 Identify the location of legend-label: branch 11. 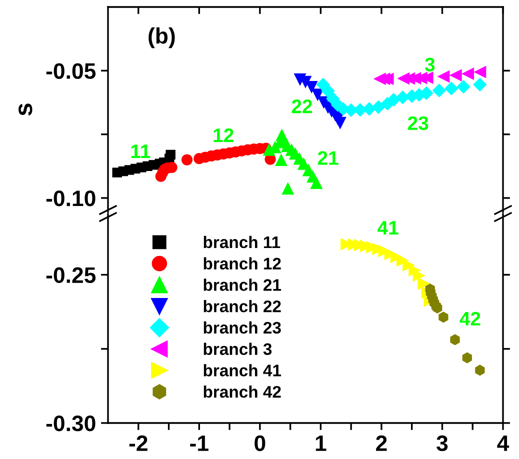
(242, 242).